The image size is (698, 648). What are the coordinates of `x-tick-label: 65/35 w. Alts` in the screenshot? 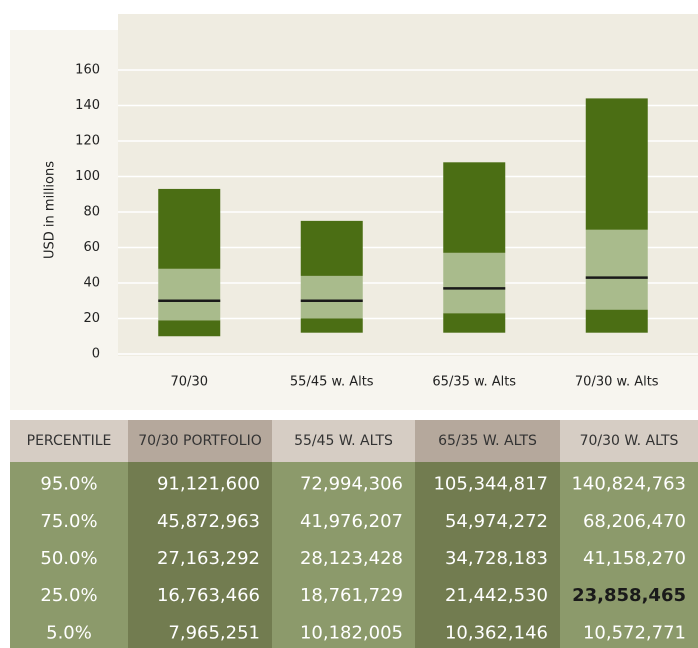 It's located at (474, 382).